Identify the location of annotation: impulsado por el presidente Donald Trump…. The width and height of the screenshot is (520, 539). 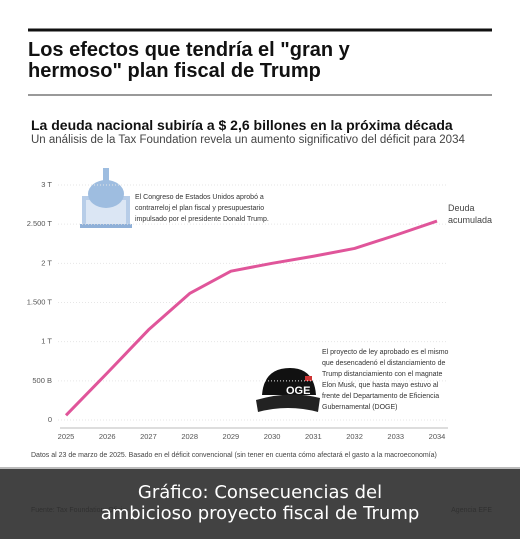
(202, 219).